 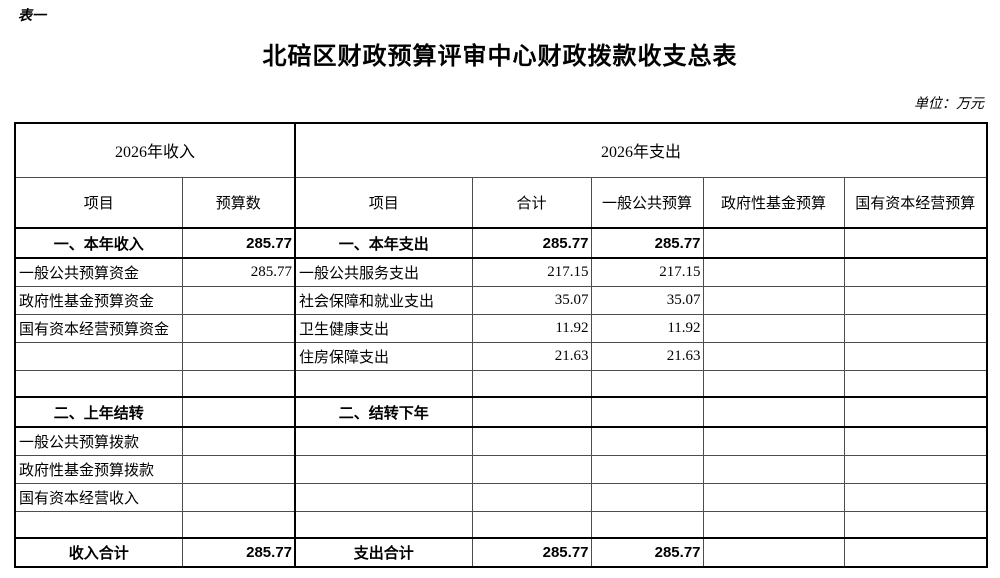 What do you see at coordinates (238, 202) in the screenshot?
I see `col-header-budget-amount: 预算数` at bounding box center [238, 202].